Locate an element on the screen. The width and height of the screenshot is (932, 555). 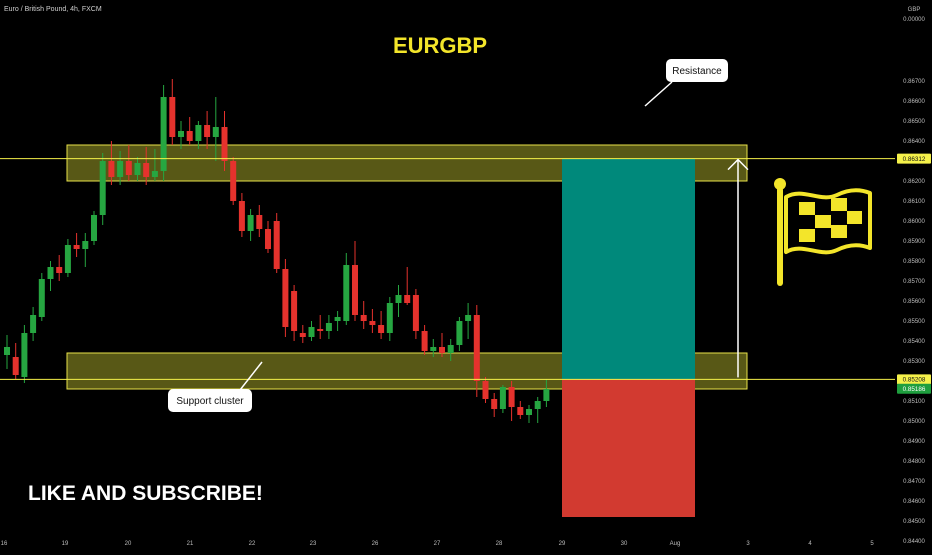
time-tick-label: 4 is located at coordinates (810, 544).